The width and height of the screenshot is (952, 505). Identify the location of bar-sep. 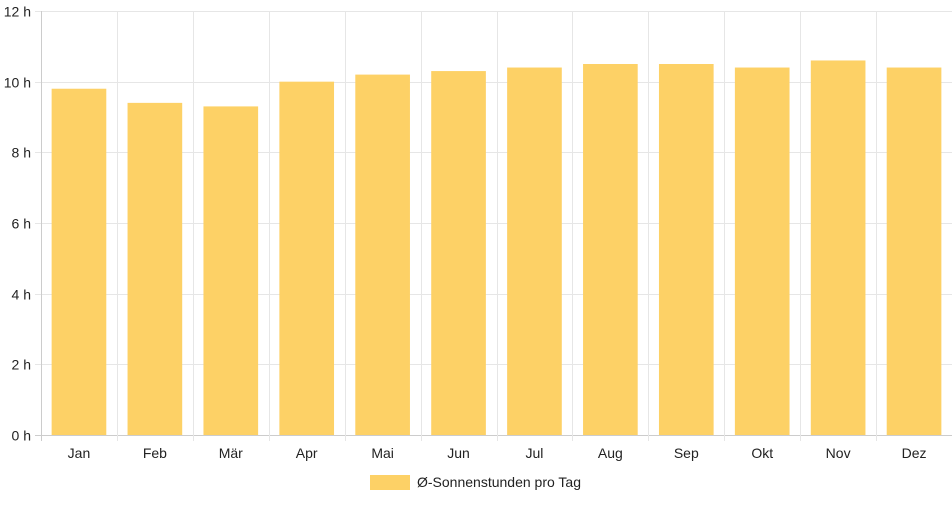
(686, 249).